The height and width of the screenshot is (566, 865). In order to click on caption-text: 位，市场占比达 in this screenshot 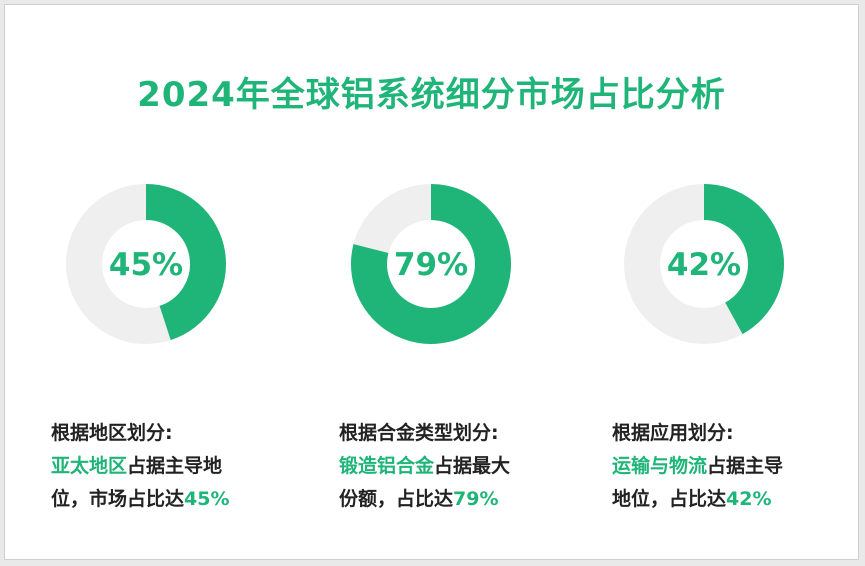, I will do `click(118, 499)`.